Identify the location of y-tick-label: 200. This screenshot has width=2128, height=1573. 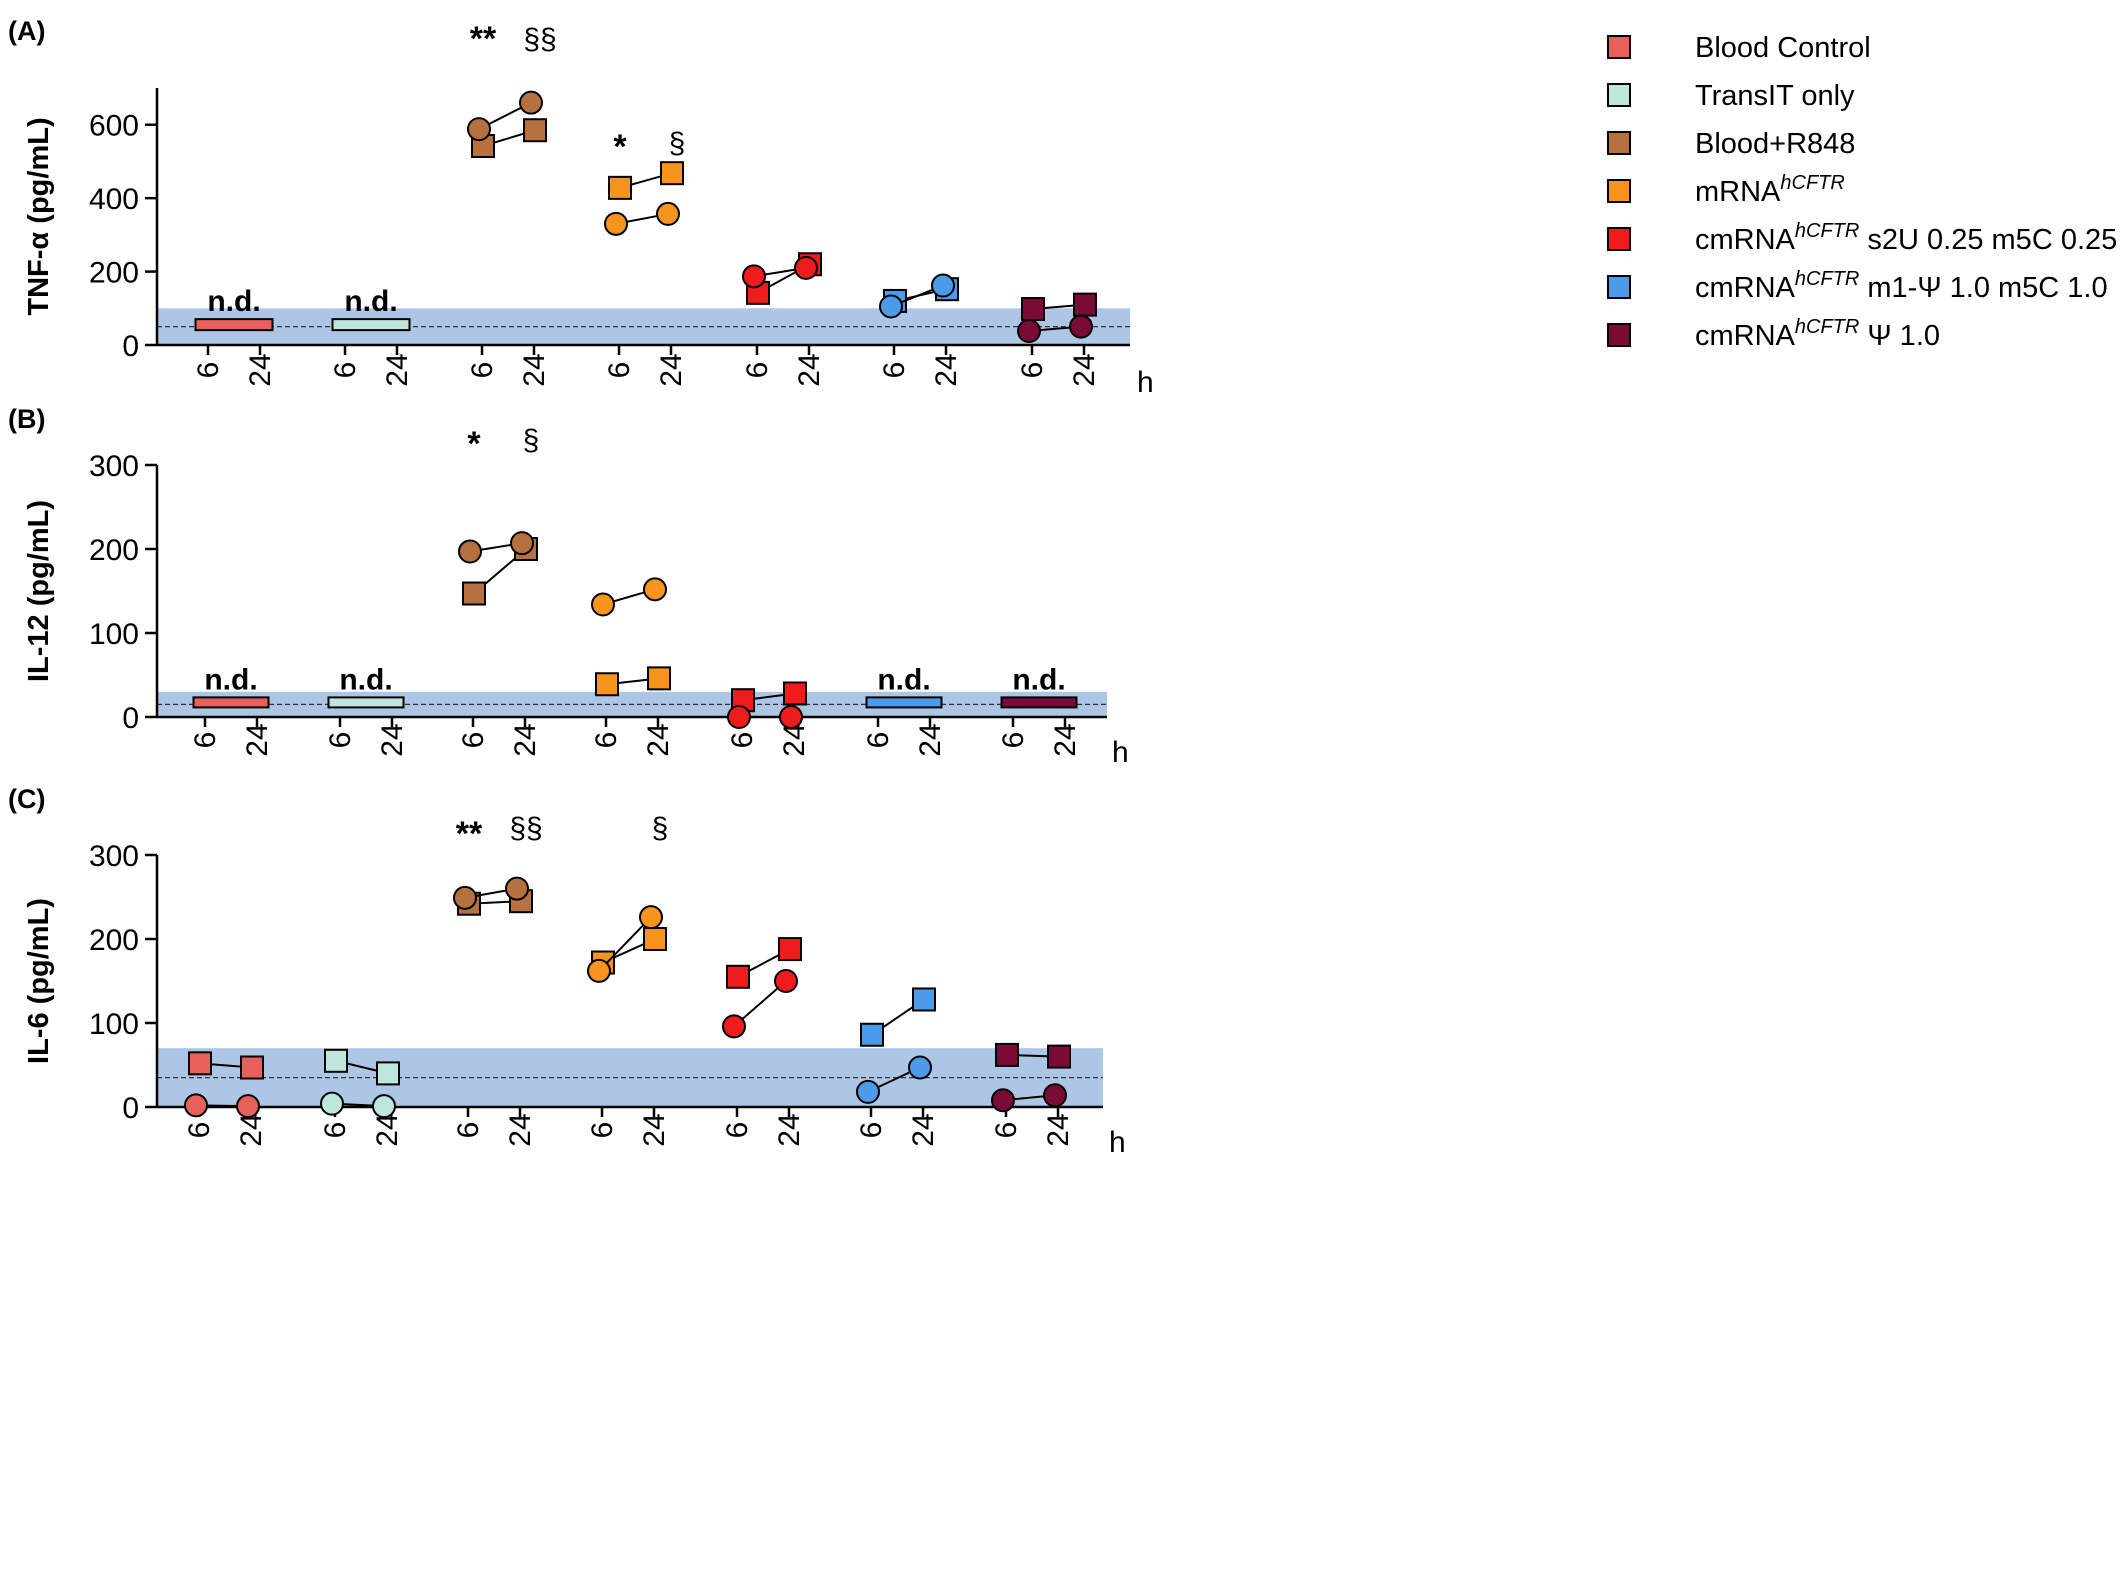
(114, 550).